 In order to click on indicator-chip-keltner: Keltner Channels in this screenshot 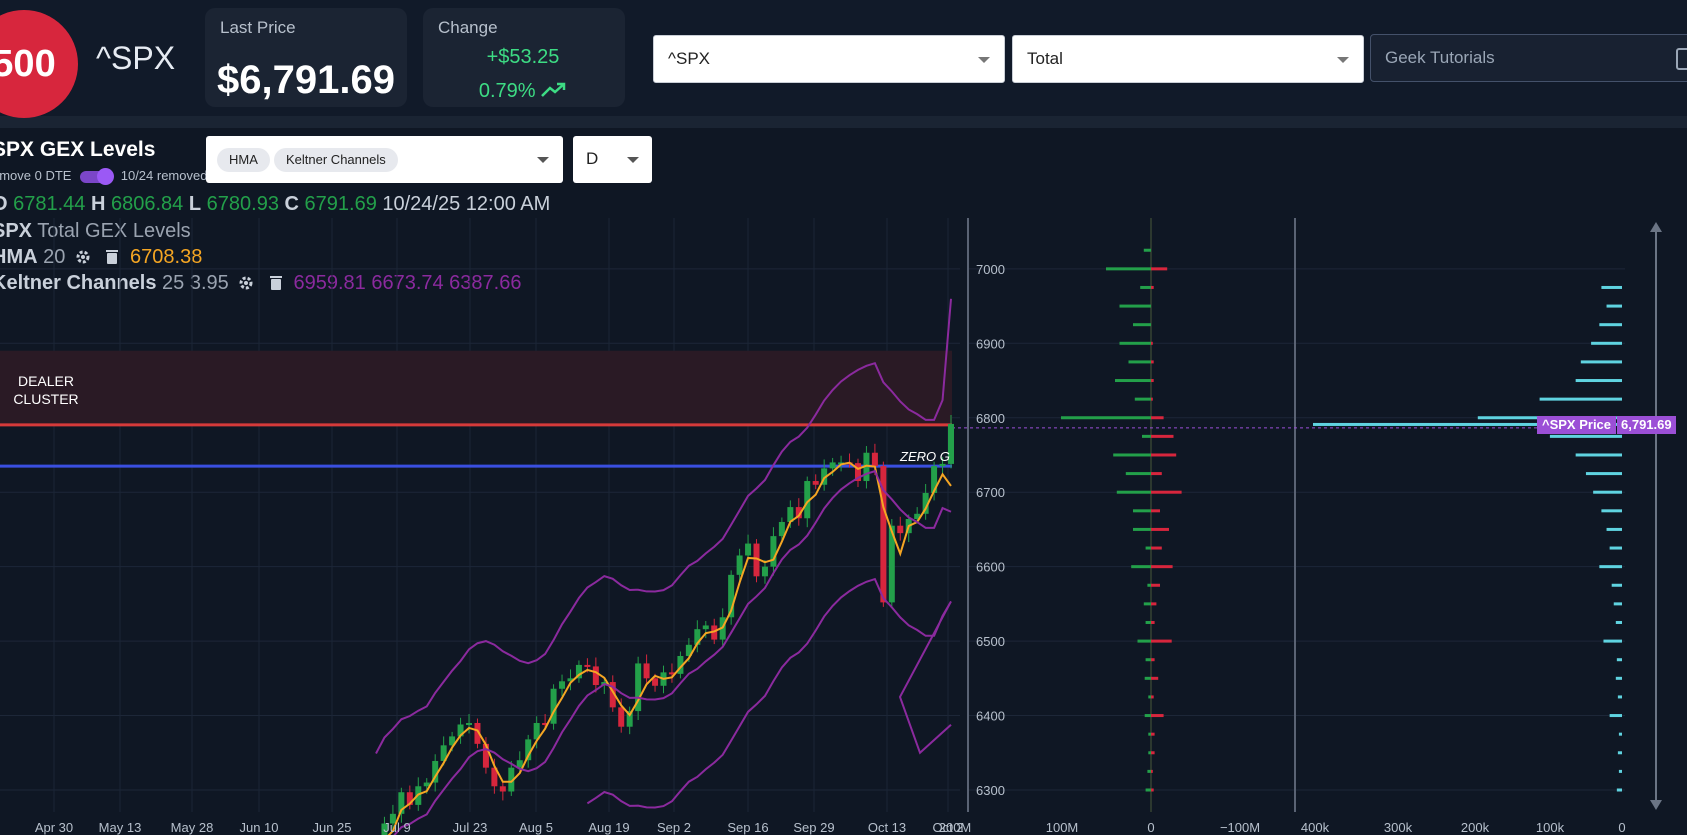, I will do `click(336, 160)`.